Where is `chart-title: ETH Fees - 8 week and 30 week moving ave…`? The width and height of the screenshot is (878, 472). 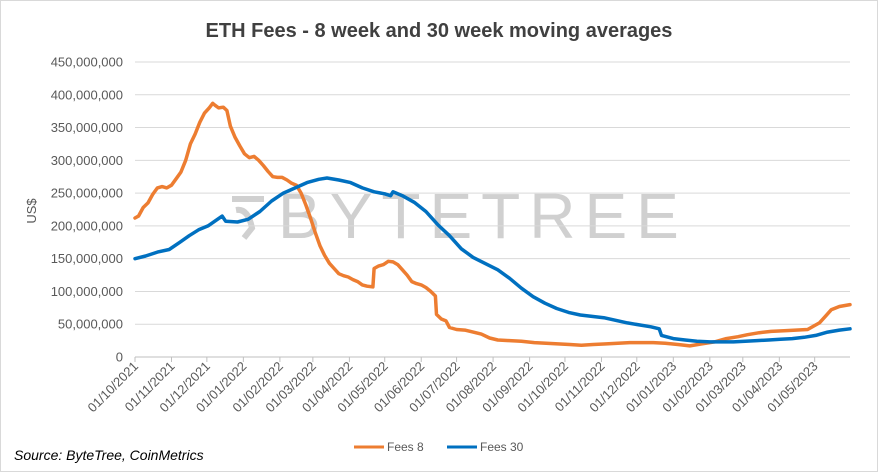
chart-title: ETH Fees - 8 week and 30 week moving ave… is located at coordinates (439, 31).